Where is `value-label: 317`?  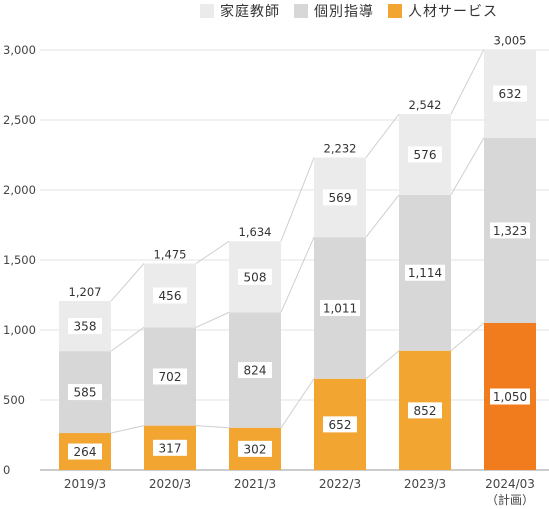
value-label: 317 is located at coordinates (170, 448).